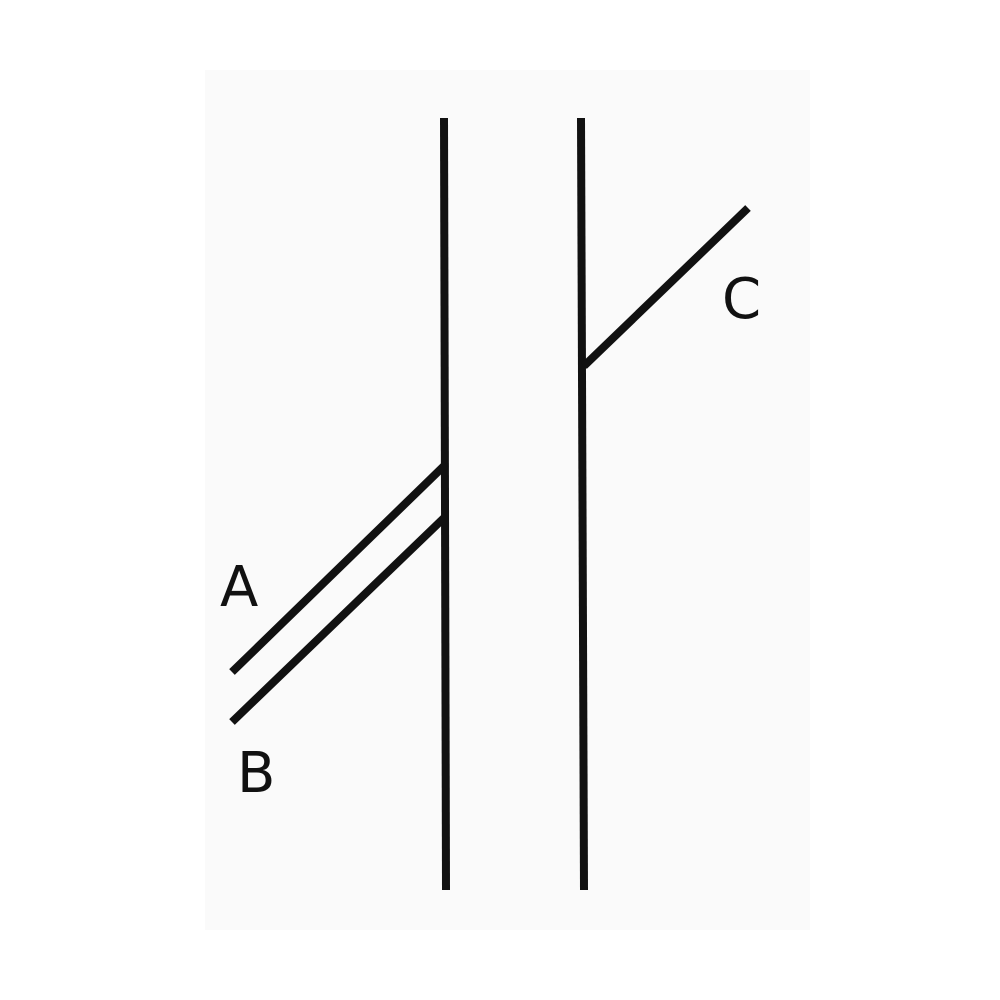  Describe the element at coordinates (741, 299) in the screenshot. I see `label-c: C` at that location.